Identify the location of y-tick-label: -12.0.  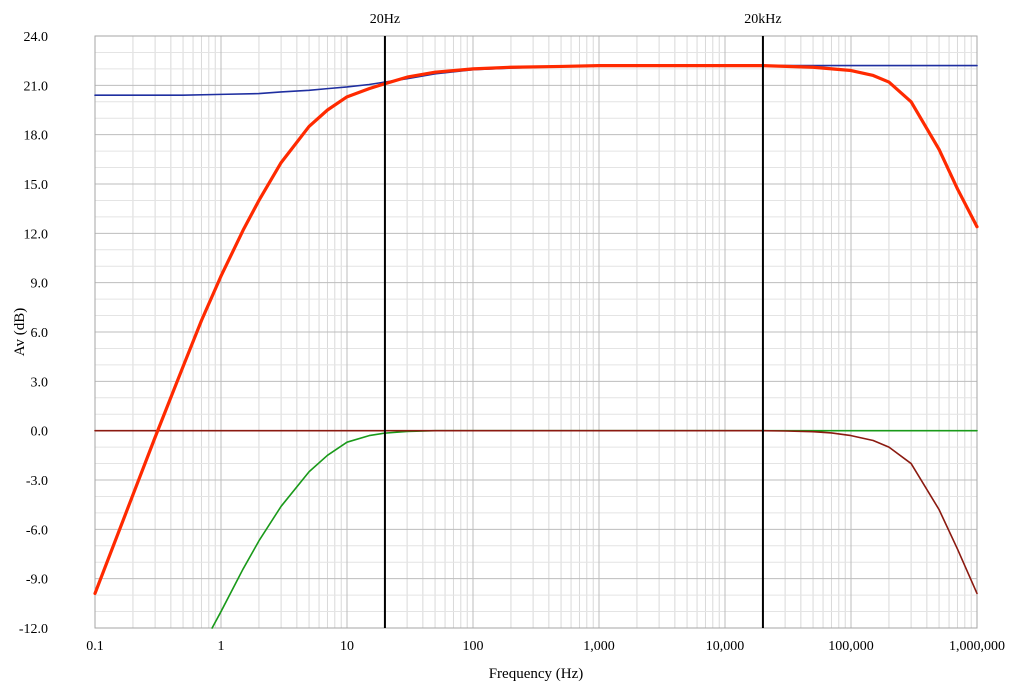
(33, 629).